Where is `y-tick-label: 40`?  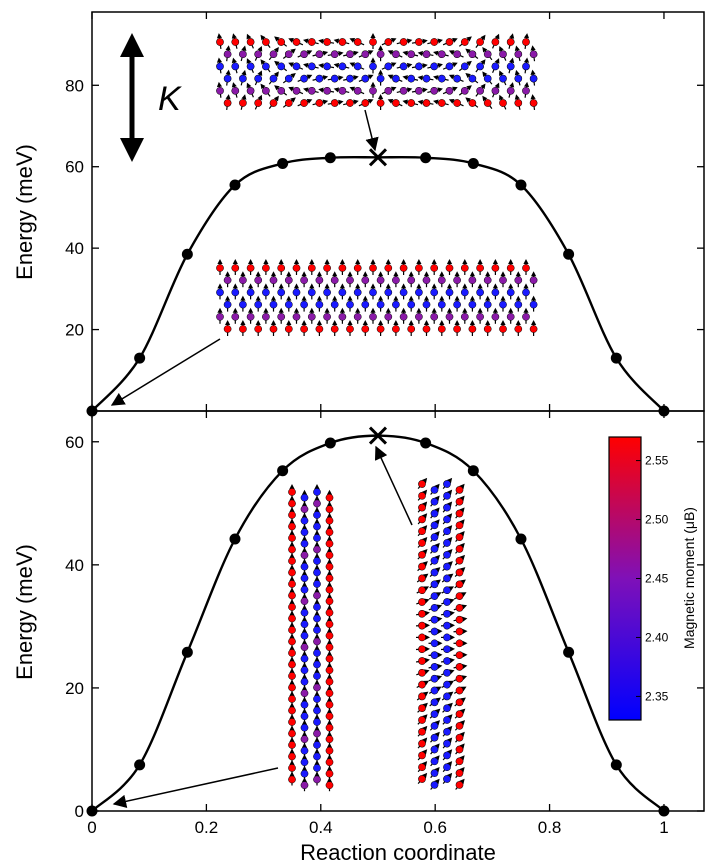
y-tick-label: 40 is located at coordinates (74, 248).